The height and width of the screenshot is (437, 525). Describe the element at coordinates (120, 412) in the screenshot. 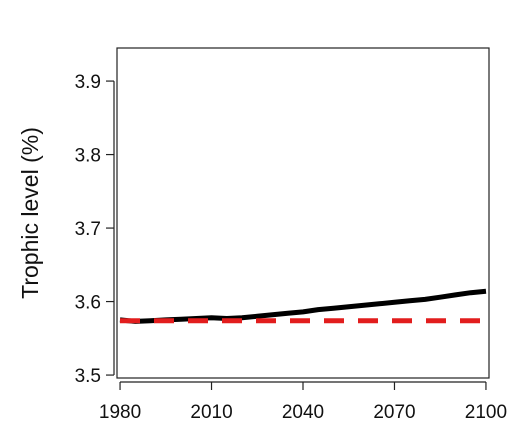

I see `x-tick-label: 1980` at that location.